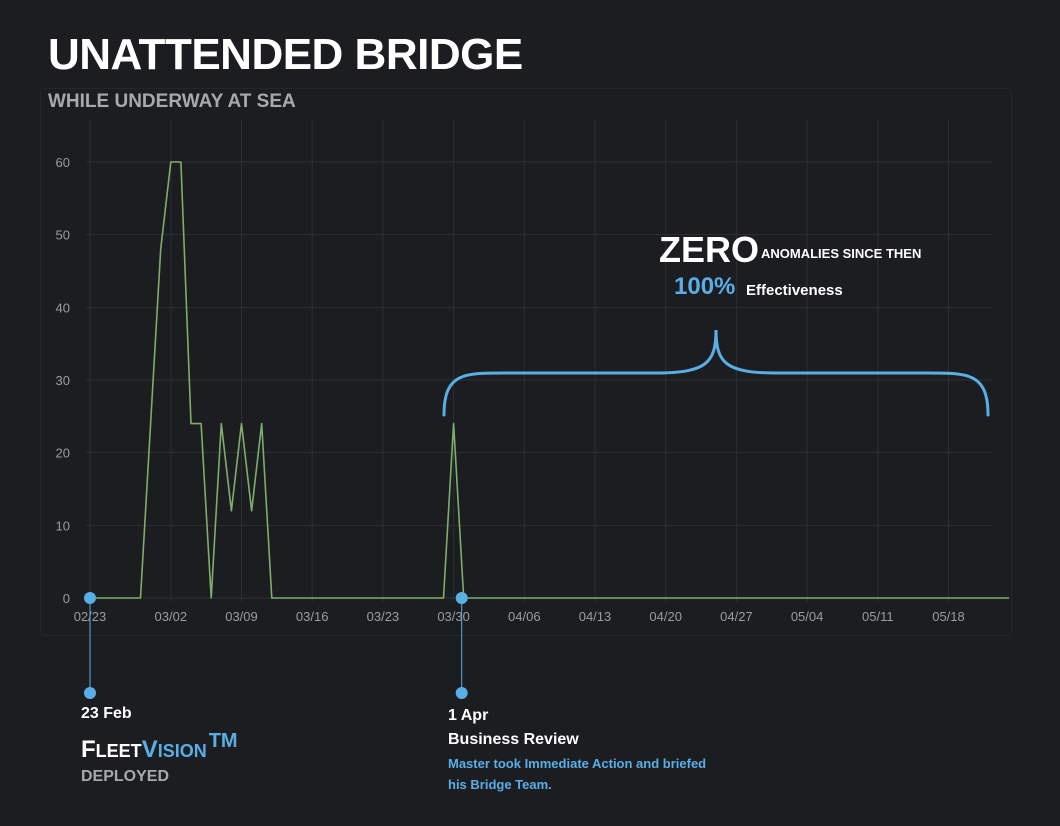 Image resolution: width=1060 pixels, height=826 pixels. Describe the element at coordinates (125, 776) in the screenshot. I see `deployed-status: DEPLOYED` at that location.